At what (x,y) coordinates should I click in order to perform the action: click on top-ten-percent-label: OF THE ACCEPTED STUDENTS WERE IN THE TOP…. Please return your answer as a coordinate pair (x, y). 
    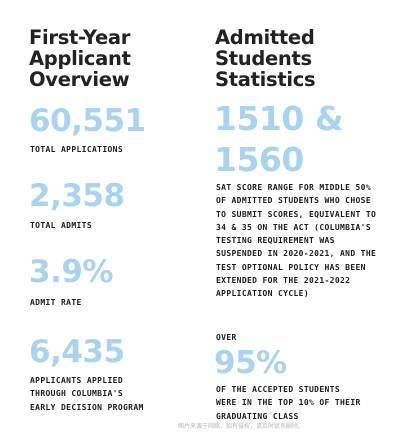
    Looking at the image, I should click on (288, 403).